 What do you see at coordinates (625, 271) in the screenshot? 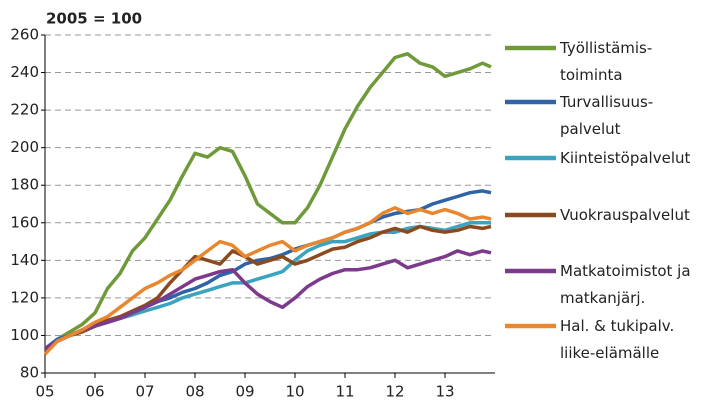
I see `legend-label-line: Matkatoimistot ja` at bounding box center [625, 271].